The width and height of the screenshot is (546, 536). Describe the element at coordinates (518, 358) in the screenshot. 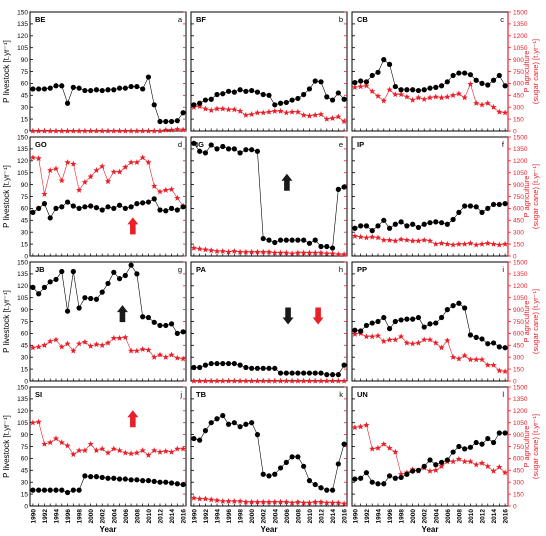

I see `y2-tick-label: 300` at that location.